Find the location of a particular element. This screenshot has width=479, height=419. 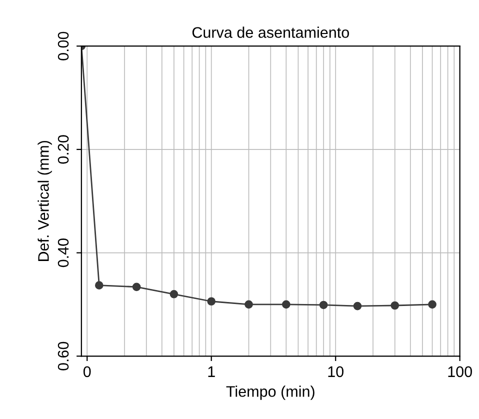

y-tick-label: 0.60 is located at coordinates (63, 356).